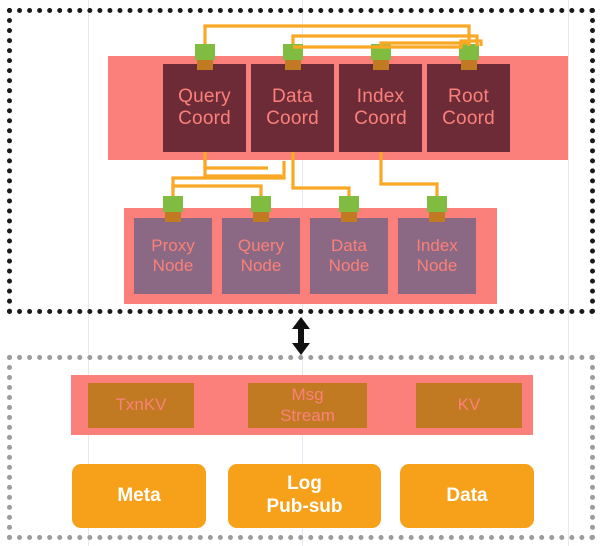  I want to click on coordinator-query-coord: Query Coord, so click(204, 108).